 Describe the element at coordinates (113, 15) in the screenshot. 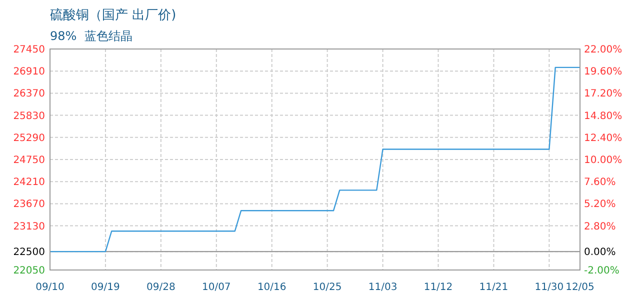

I see `chart-title: 硫酸铜（国产 出厂价)` at that location.